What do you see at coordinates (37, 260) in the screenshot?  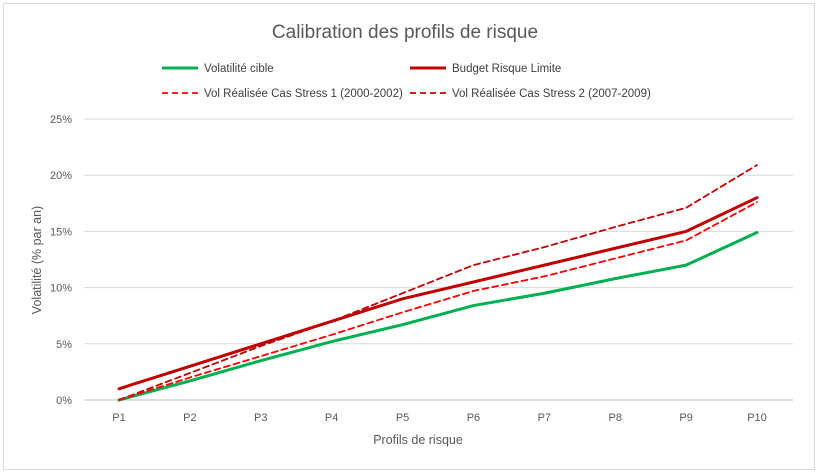 I see `y-axis-label: Volatilité (% par an)` at bounding box center [37, 260].